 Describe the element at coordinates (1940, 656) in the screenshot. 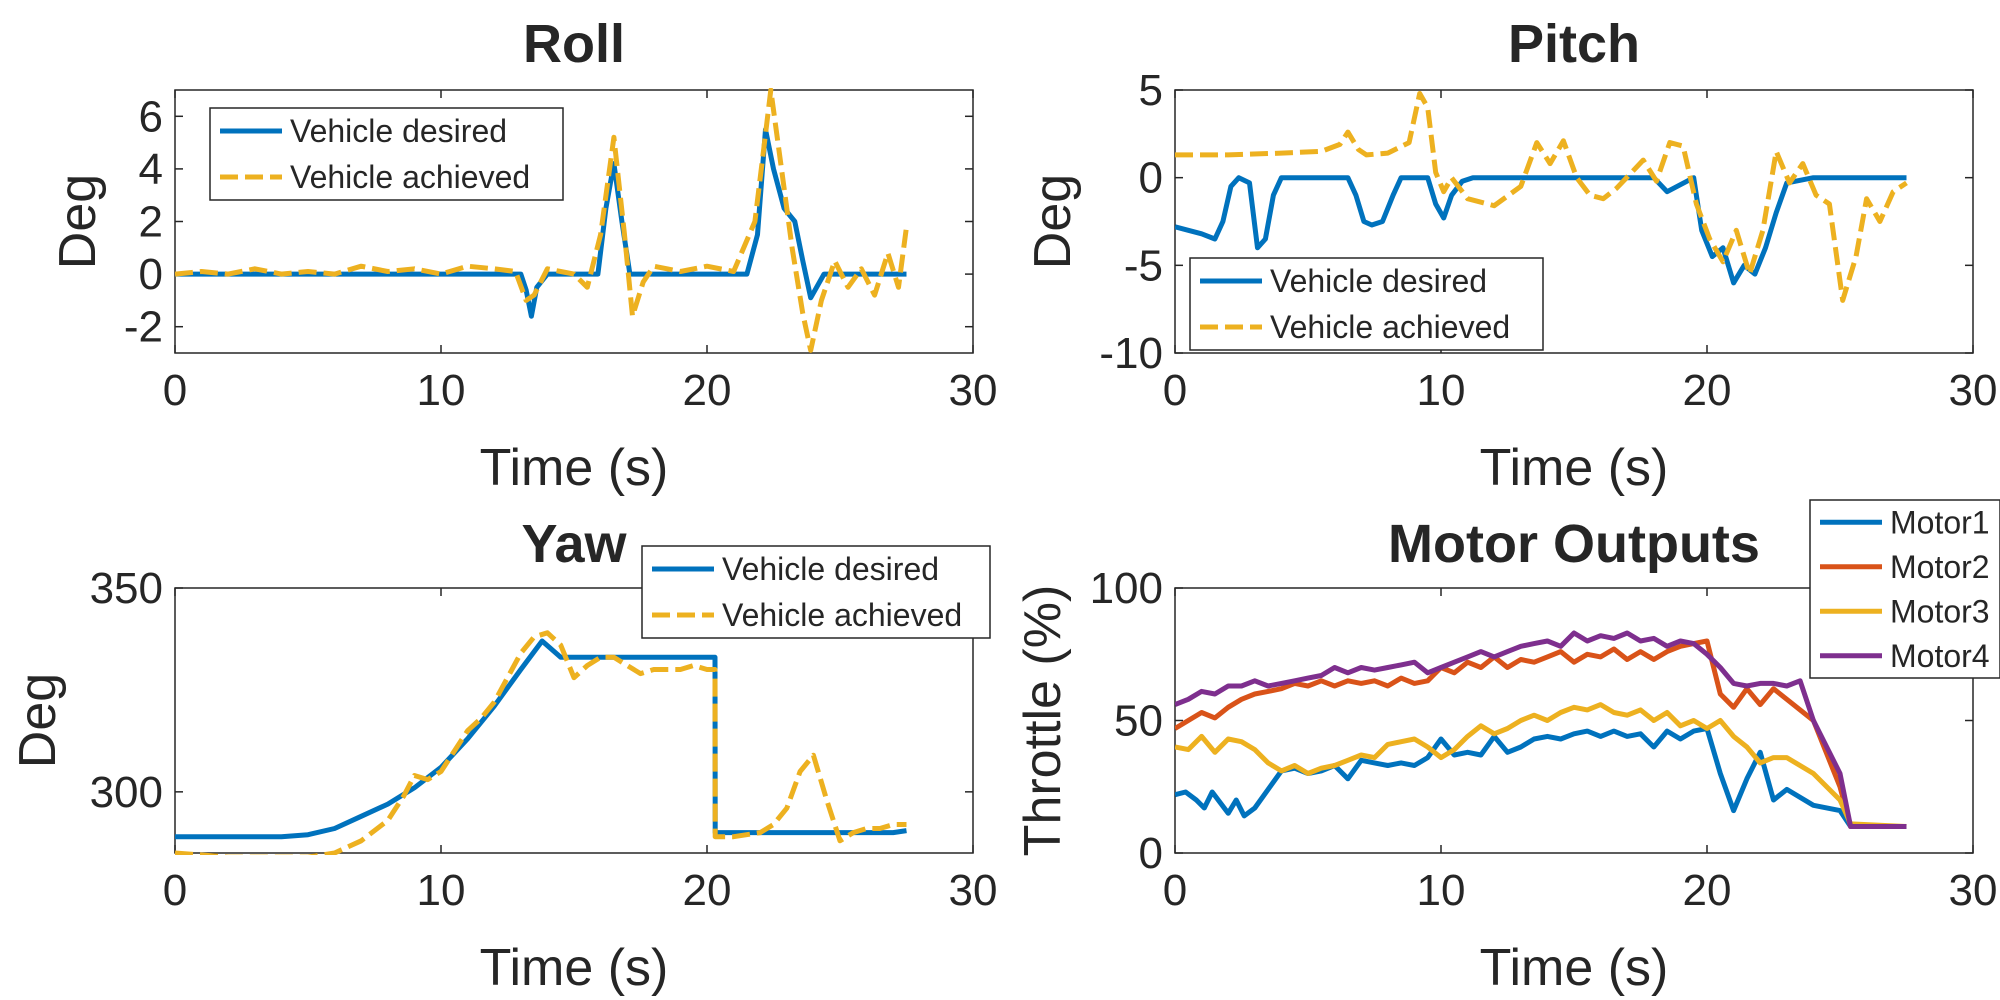

I see `legend-label: Motor4` at that location.